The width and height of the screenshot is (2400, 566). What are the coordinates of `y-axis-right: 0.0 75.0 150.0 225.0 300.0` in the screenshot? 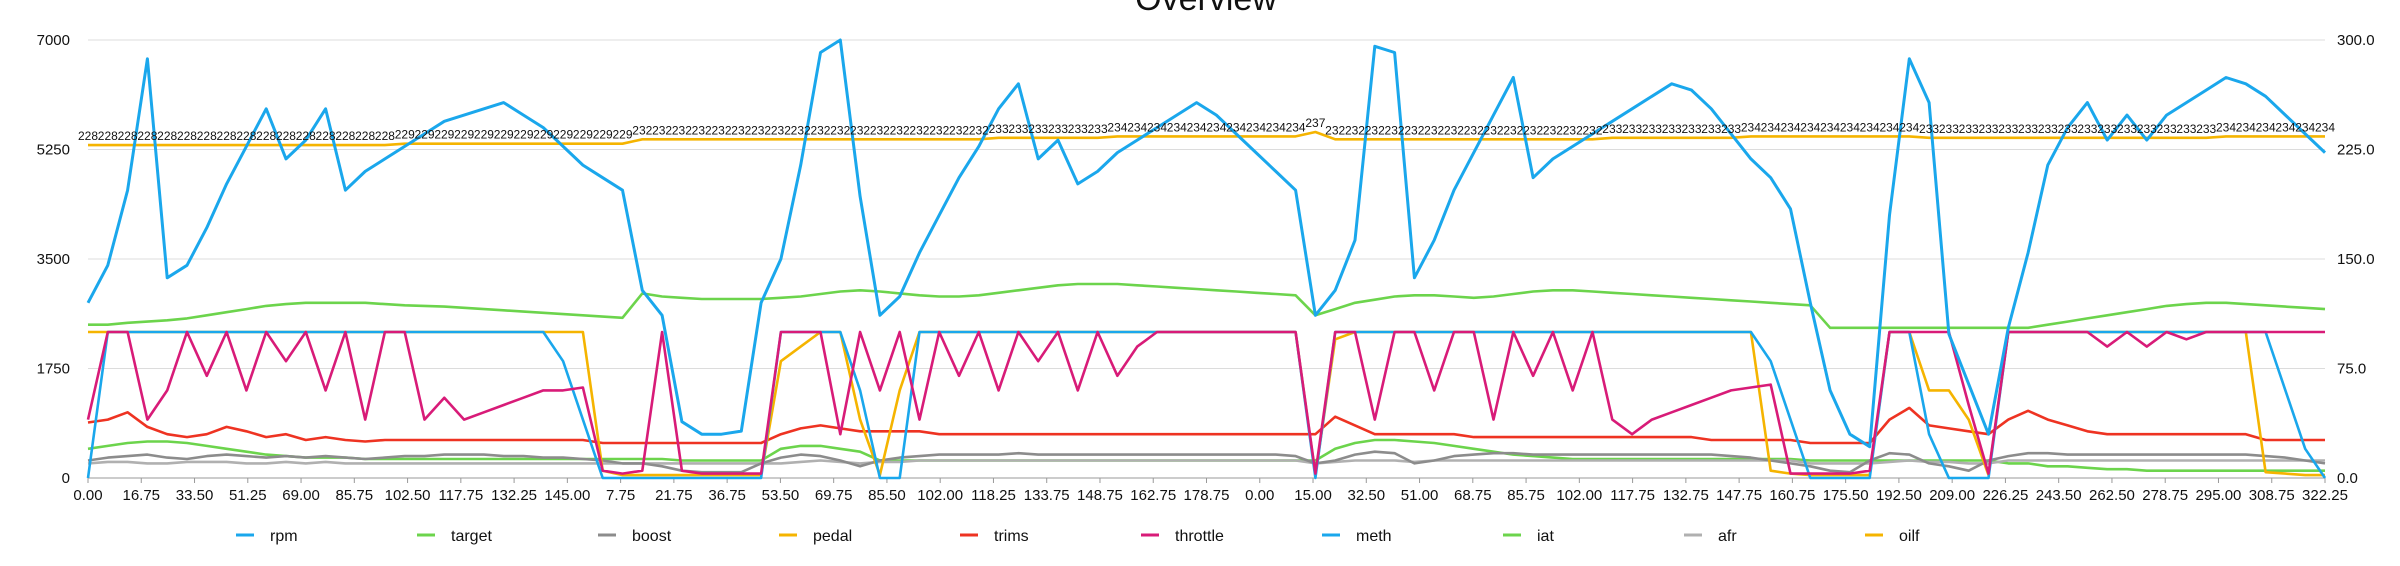 It's located at (2356, 259).